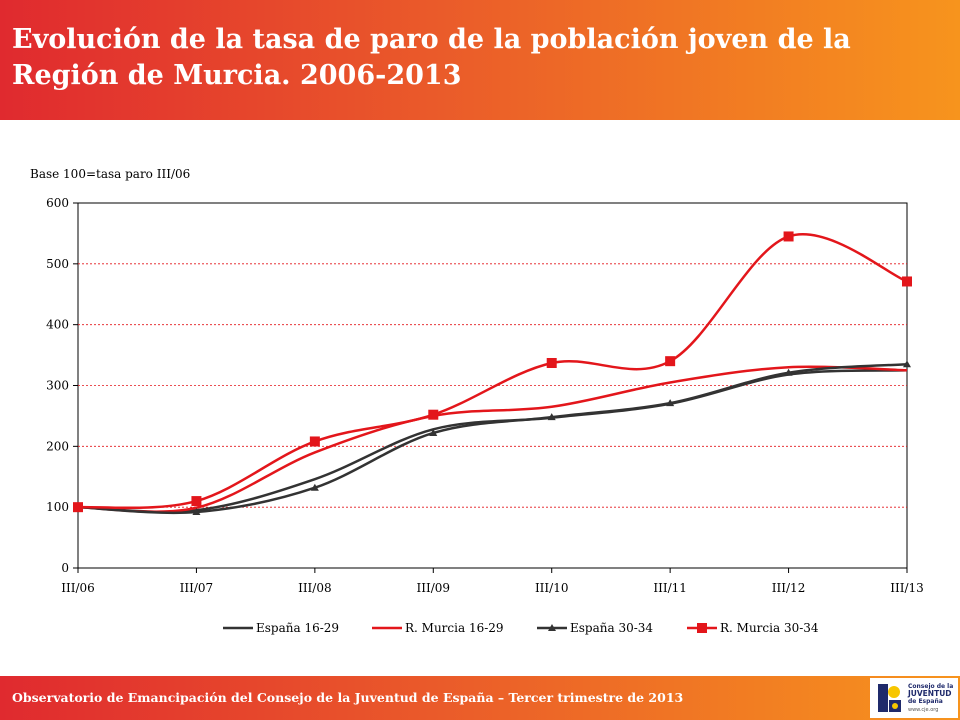 The width and height of the screenshot is (960, 720). I want to click on y-tick-label: 500, so click(57, 264).